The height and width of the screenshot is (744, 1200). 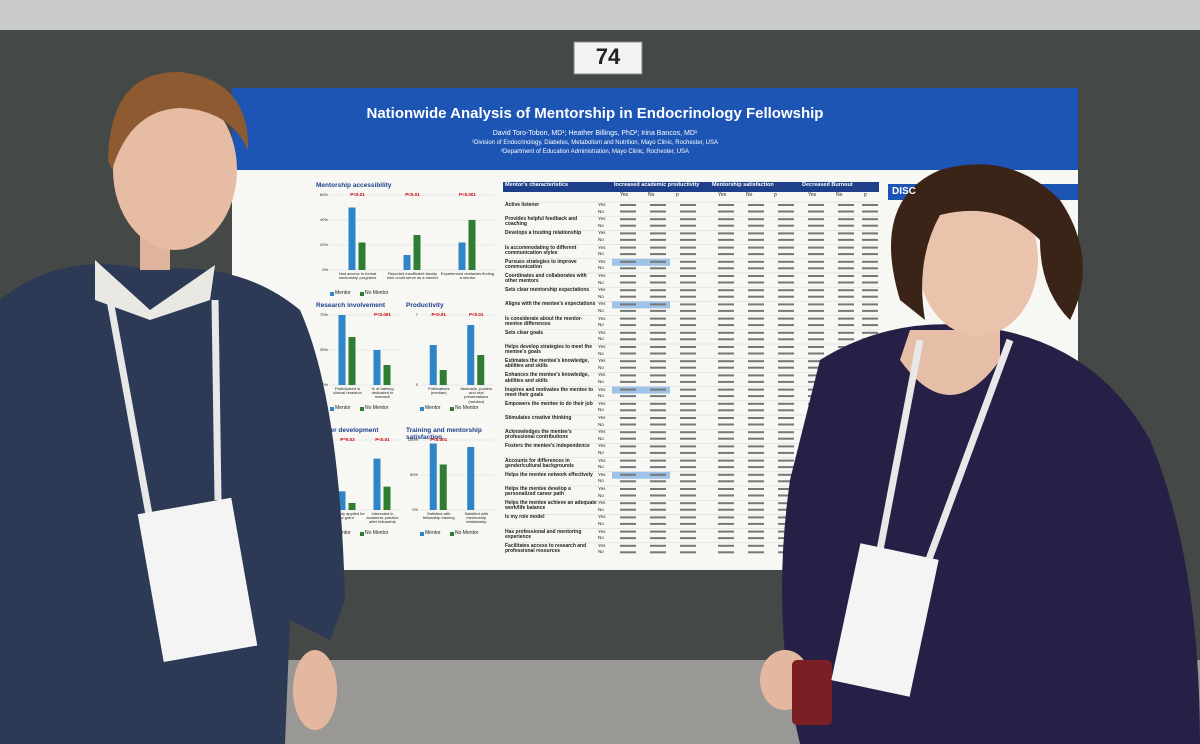 What do you see at coordinates (904, 191) in the screenshot?
I see `discussion-heading: DISC` at bounding box center [904, 191].